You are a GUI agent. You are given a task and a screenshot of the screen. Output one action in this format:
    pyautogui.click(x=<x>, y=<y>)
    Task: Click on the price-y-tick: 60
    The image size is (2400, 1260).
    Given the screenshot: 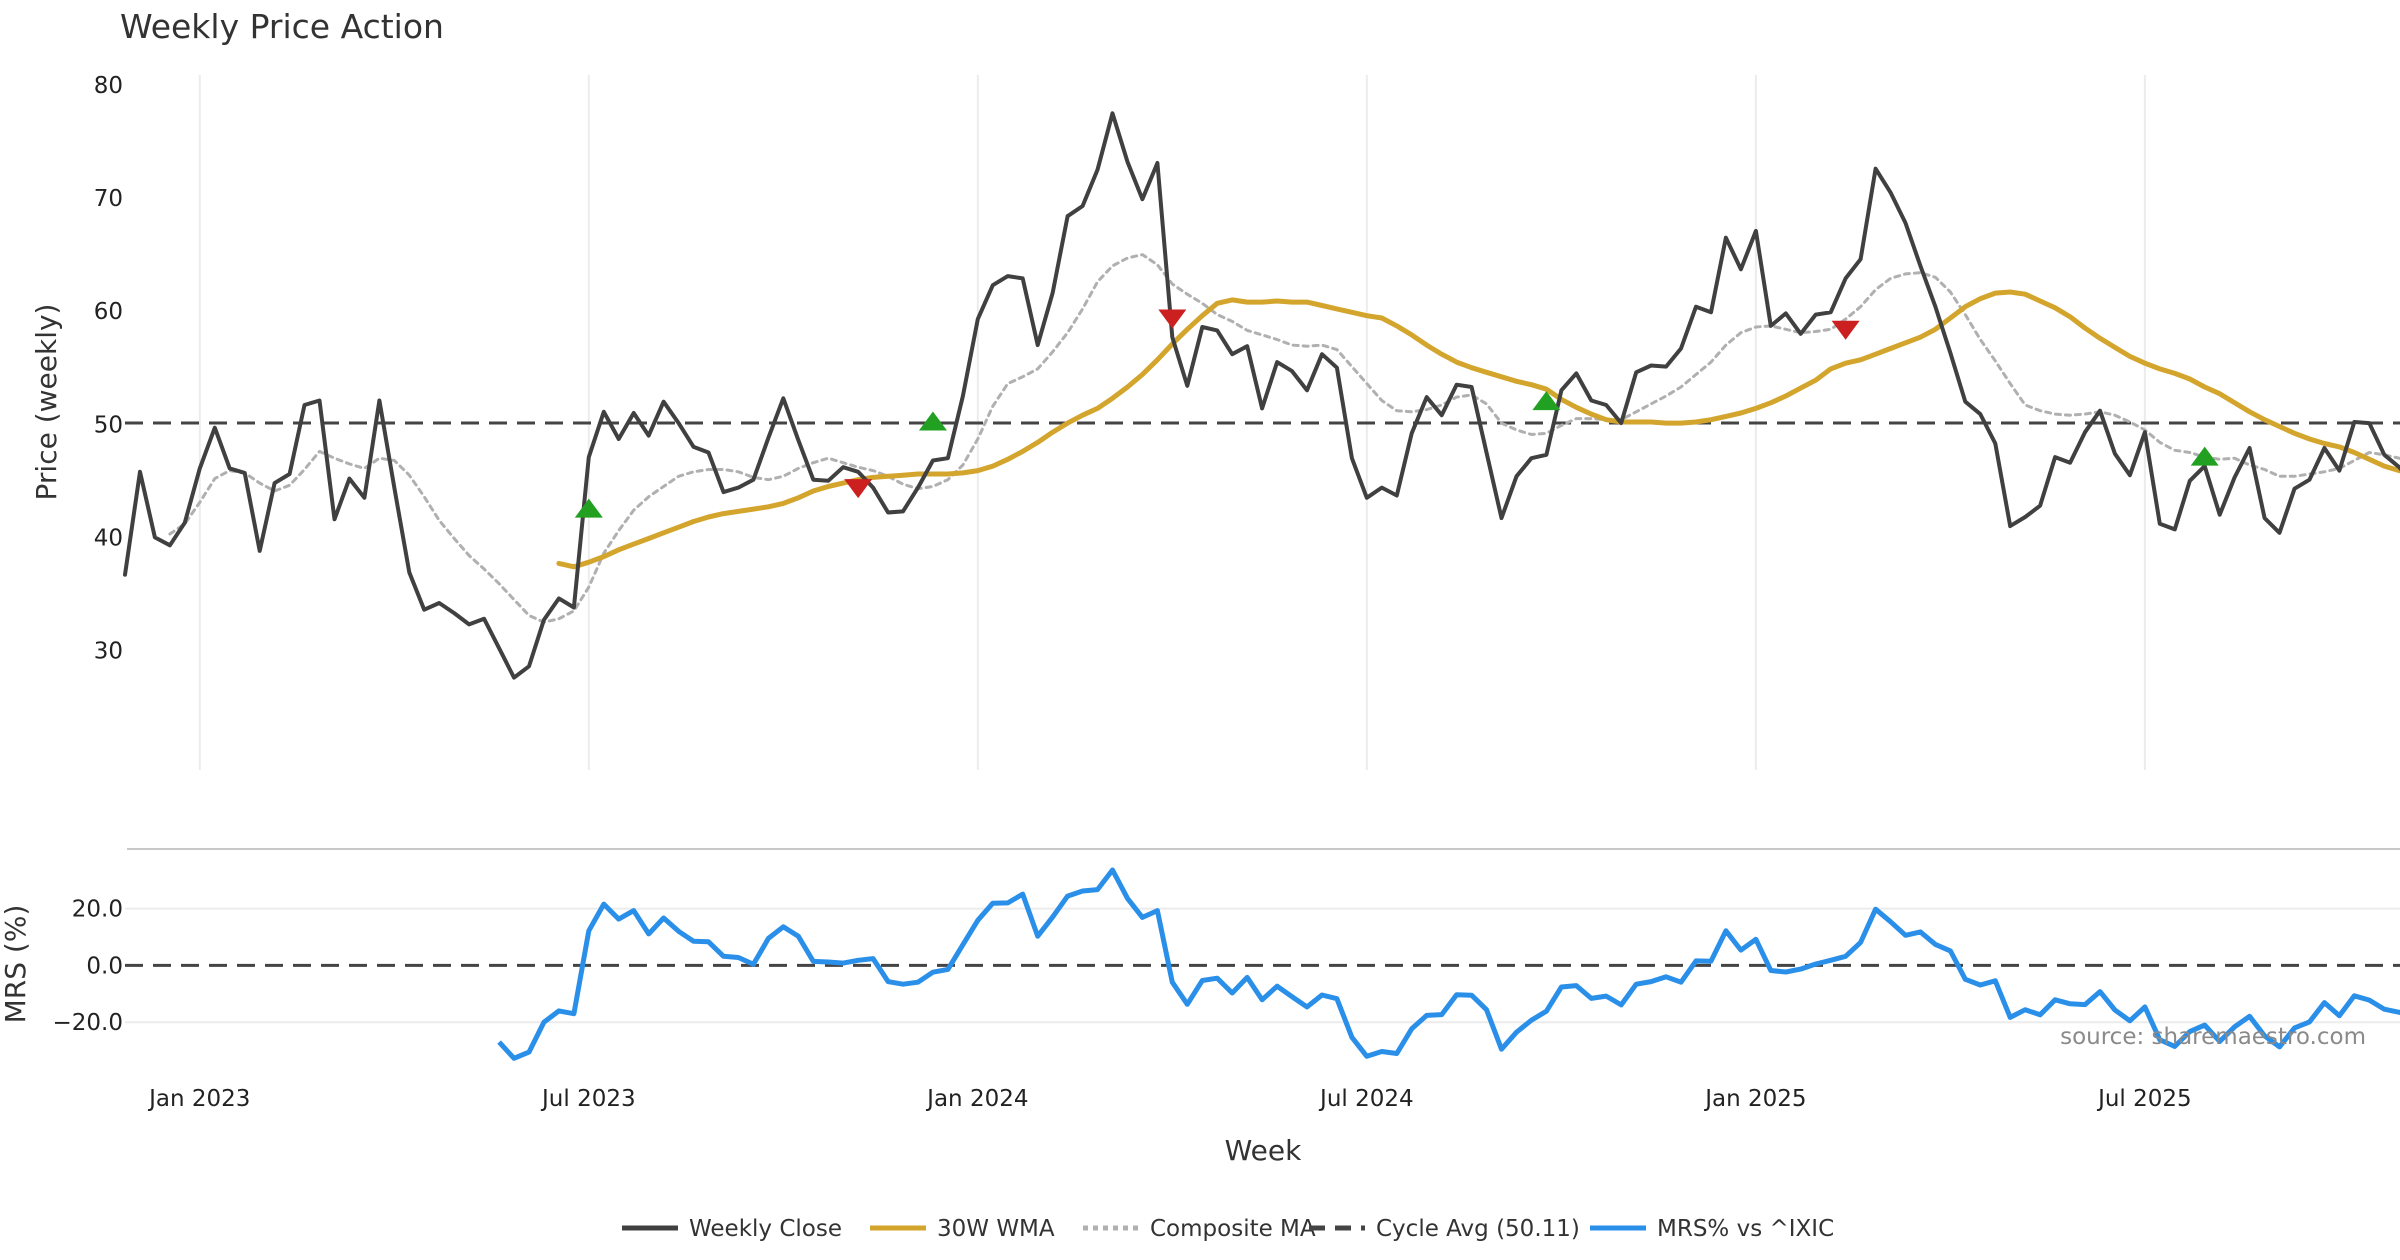 What is the action you would take?
    pyautogui.click(x=108, y=312)
    